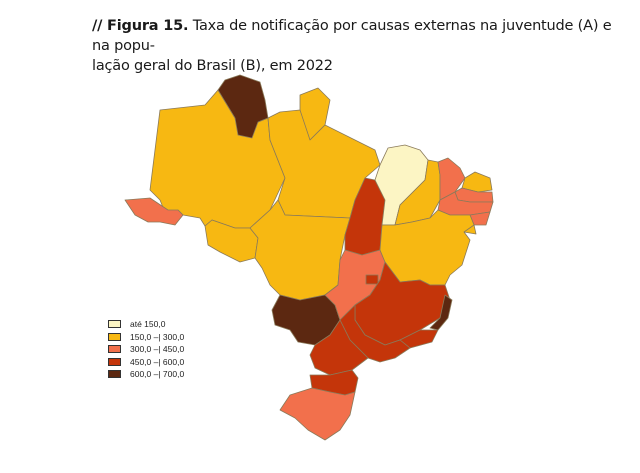  I want to click on legend-item: 150,0 –| 300,0, so click(146, 337).